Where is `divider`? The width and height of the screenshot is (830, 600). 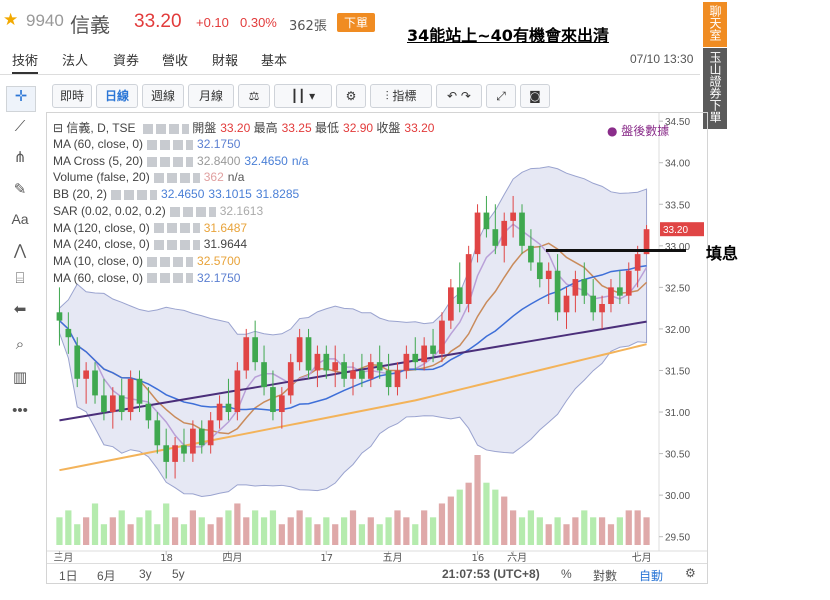
divider is located at coordinates (350, 74).